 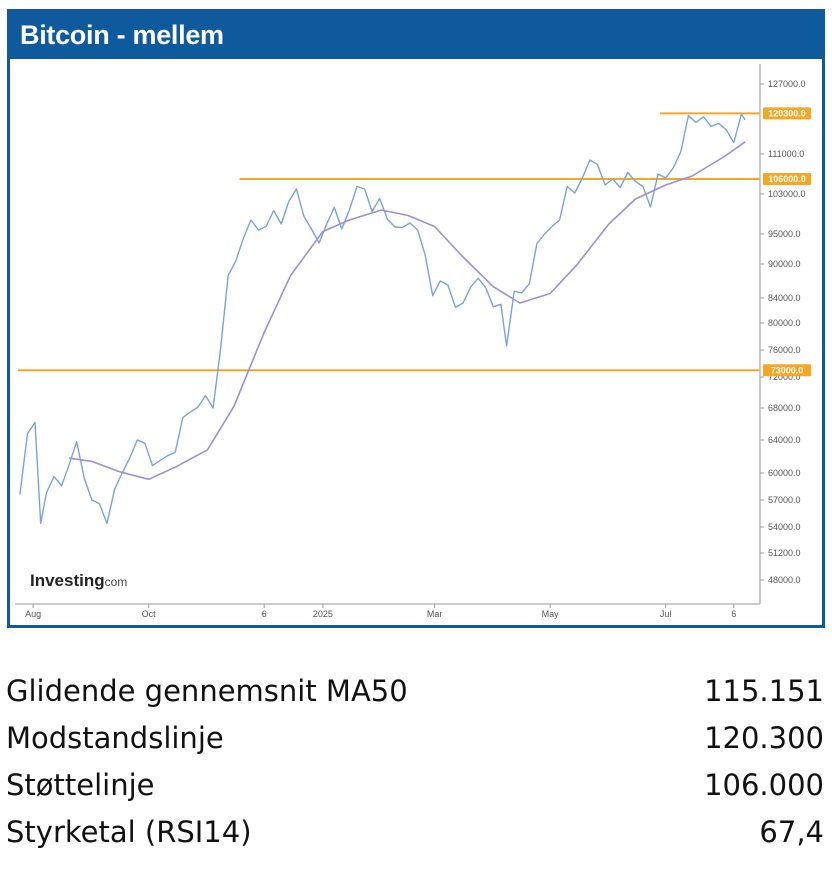 I want to click on y-tick-label: 111000.0, so click(x=786, y=154).